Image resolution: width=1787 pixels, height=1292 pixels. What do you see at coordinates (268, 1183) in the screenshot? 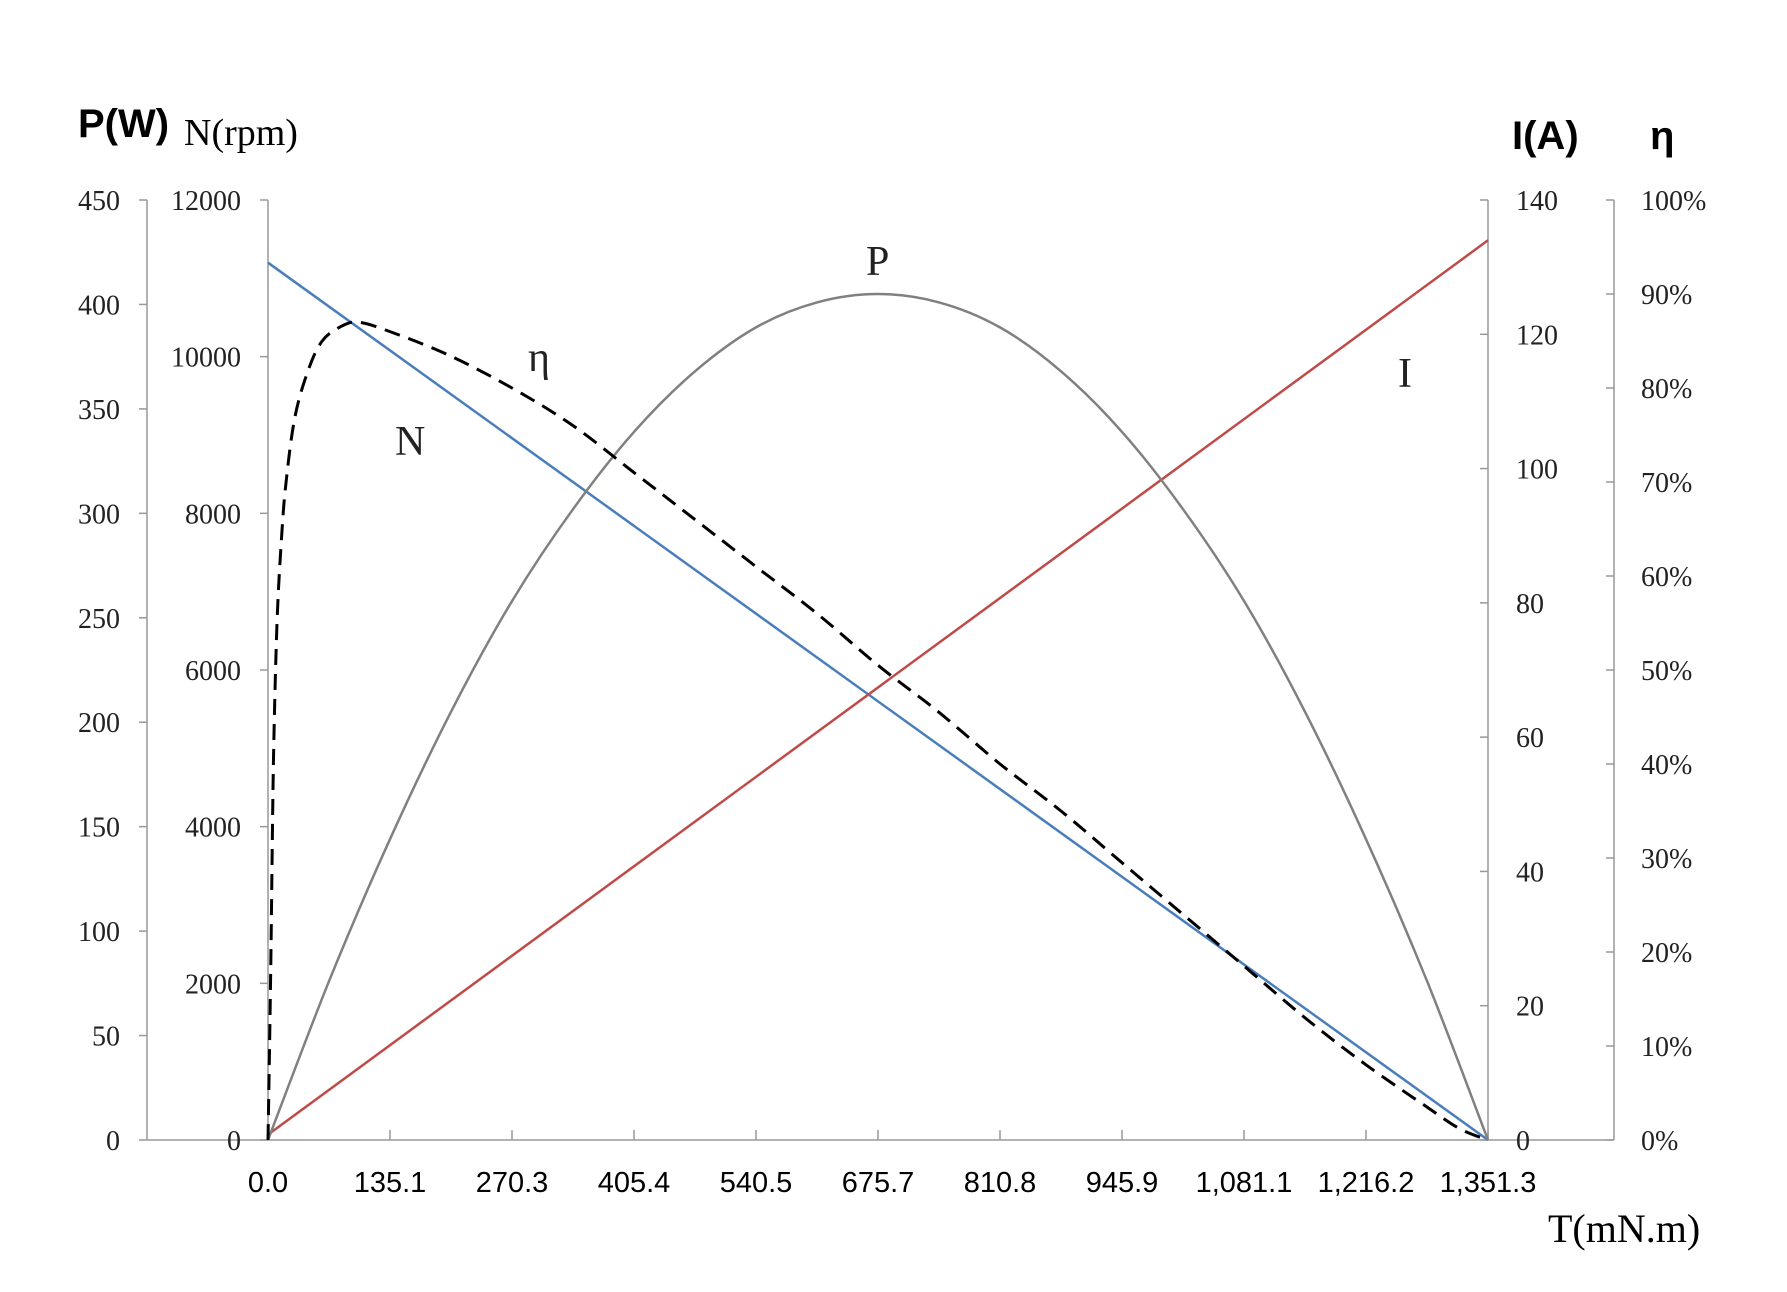
I see `x-tick-label: 0.0` at bounding box center [268, 1183].